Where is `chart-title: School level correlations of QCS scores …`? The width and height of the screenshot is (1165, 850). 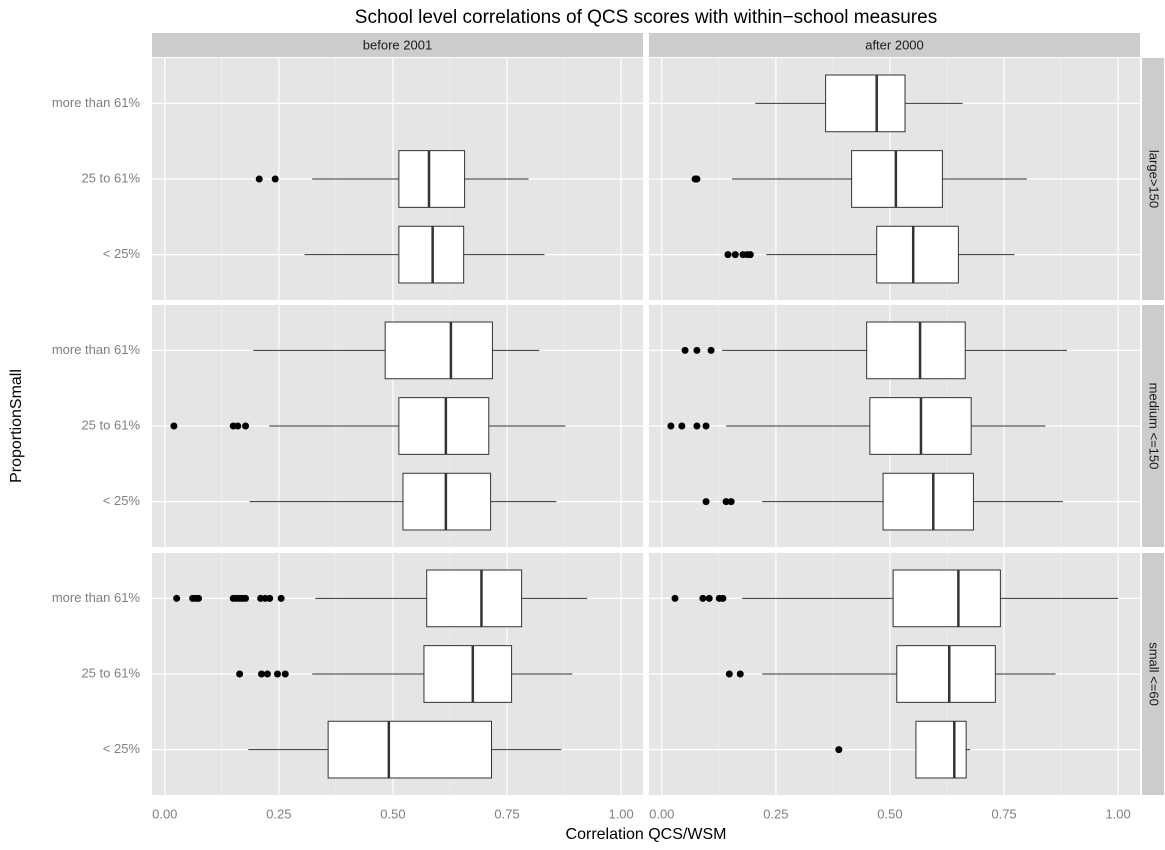
chart-title: School level correlations of QCS scores … is located at coordinates (646, 17).